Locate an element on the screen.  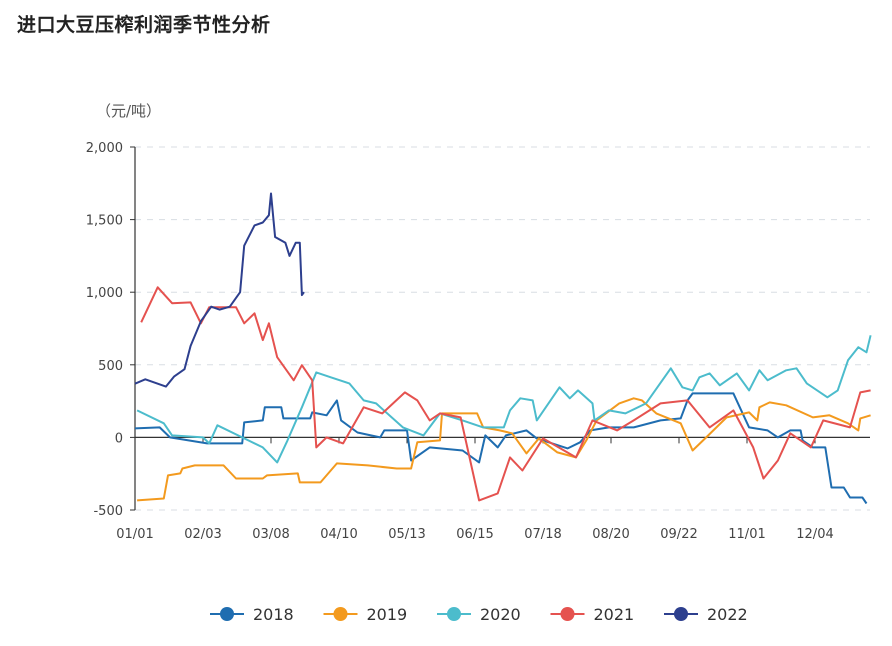
x-tick-label: 11/01 is located at coordinates (746, 534).